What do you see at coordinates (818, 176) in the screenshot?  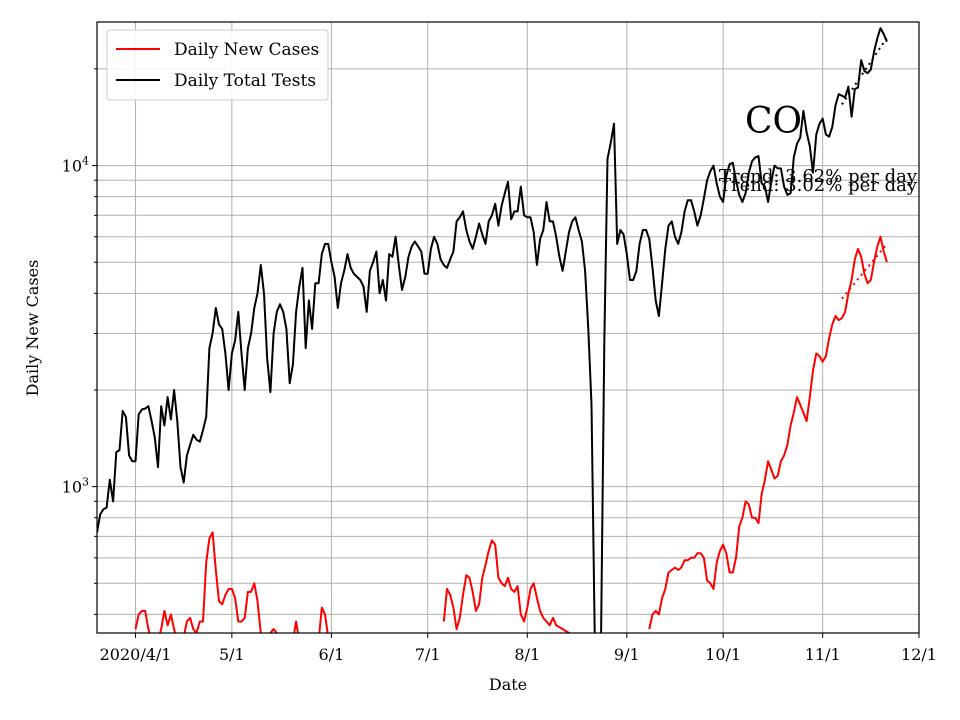 I see `trend-annotation-tests: Trend: 3.62% per day` at bounding box center [818, 176].